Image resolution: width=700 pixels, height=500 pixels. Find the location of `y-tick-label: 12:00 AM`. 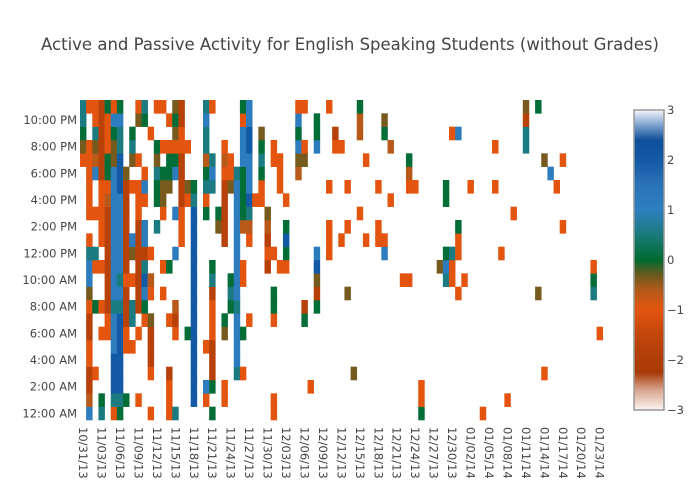

y-tick-label: 12:00 AM is located at coordinates (49, 413).